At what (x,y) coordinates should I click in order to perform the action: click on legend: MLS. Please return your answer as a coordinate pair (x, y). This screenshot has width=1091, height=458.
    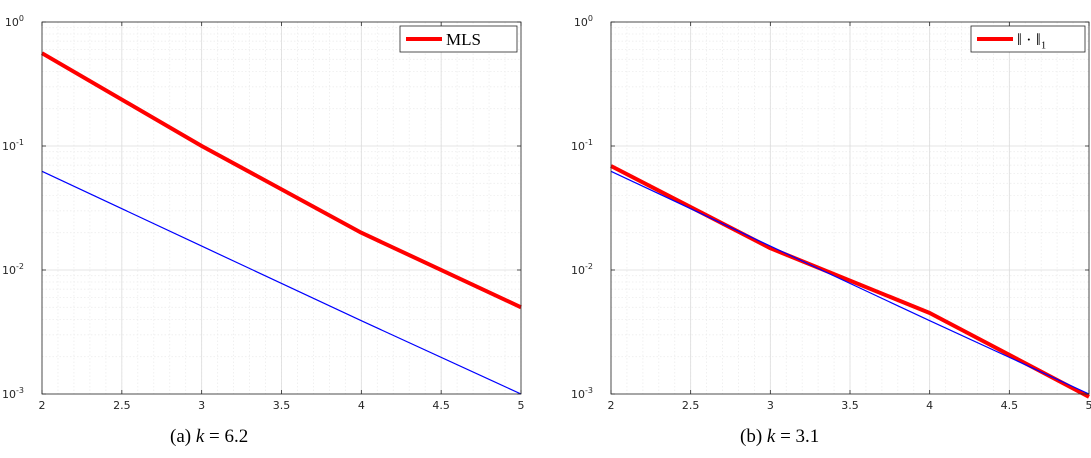
    Looking at the image, I should click on (458, 39).